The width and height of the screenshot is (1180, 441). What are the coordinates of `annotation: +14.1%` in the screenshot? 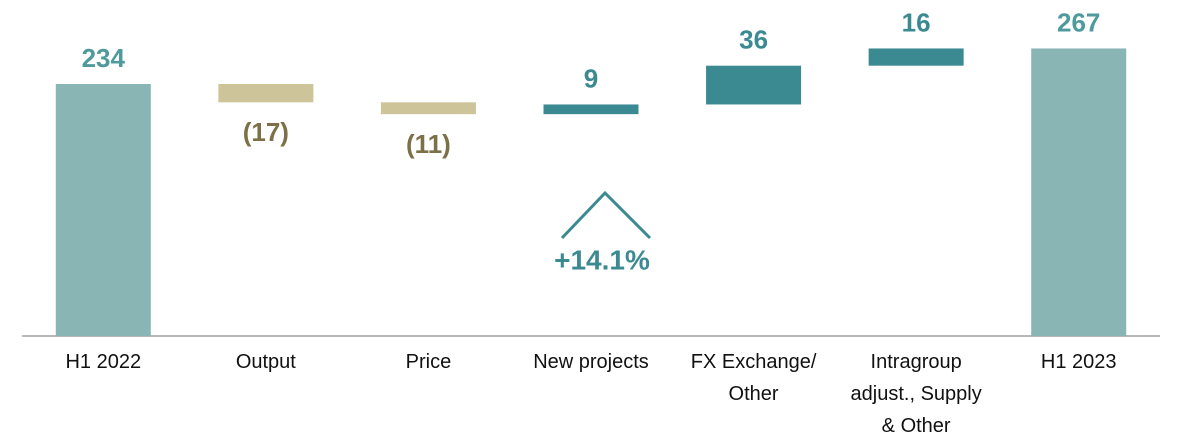 It's located at (602, 259).